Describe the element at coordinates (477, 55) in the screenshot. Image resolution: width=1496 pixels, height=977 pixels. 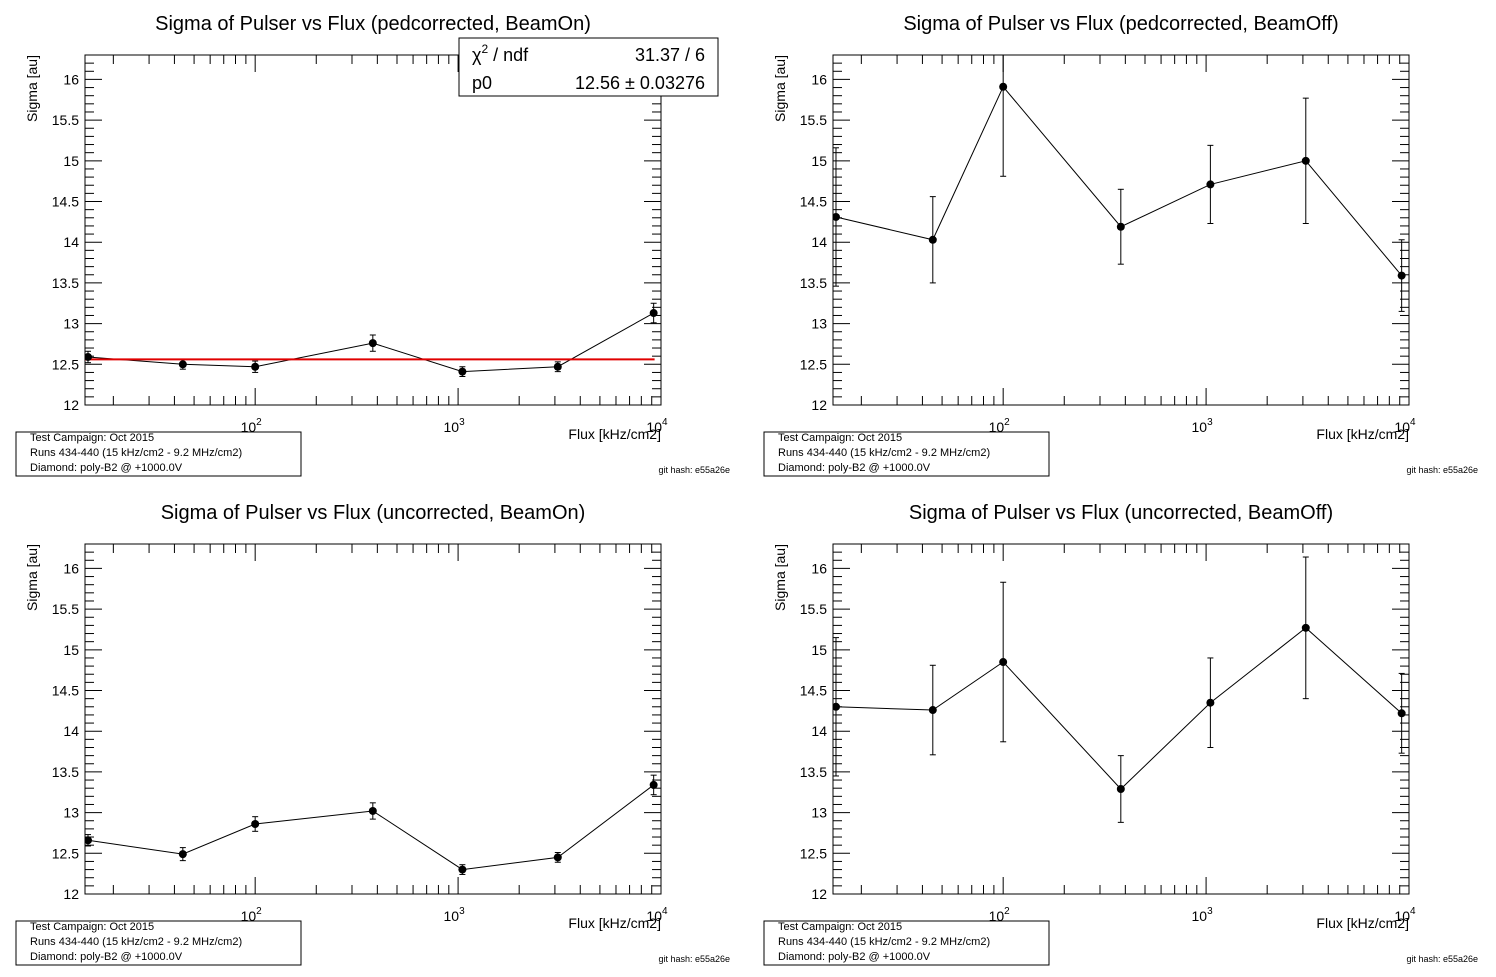
I see `chi-symbol: χ` at that location.